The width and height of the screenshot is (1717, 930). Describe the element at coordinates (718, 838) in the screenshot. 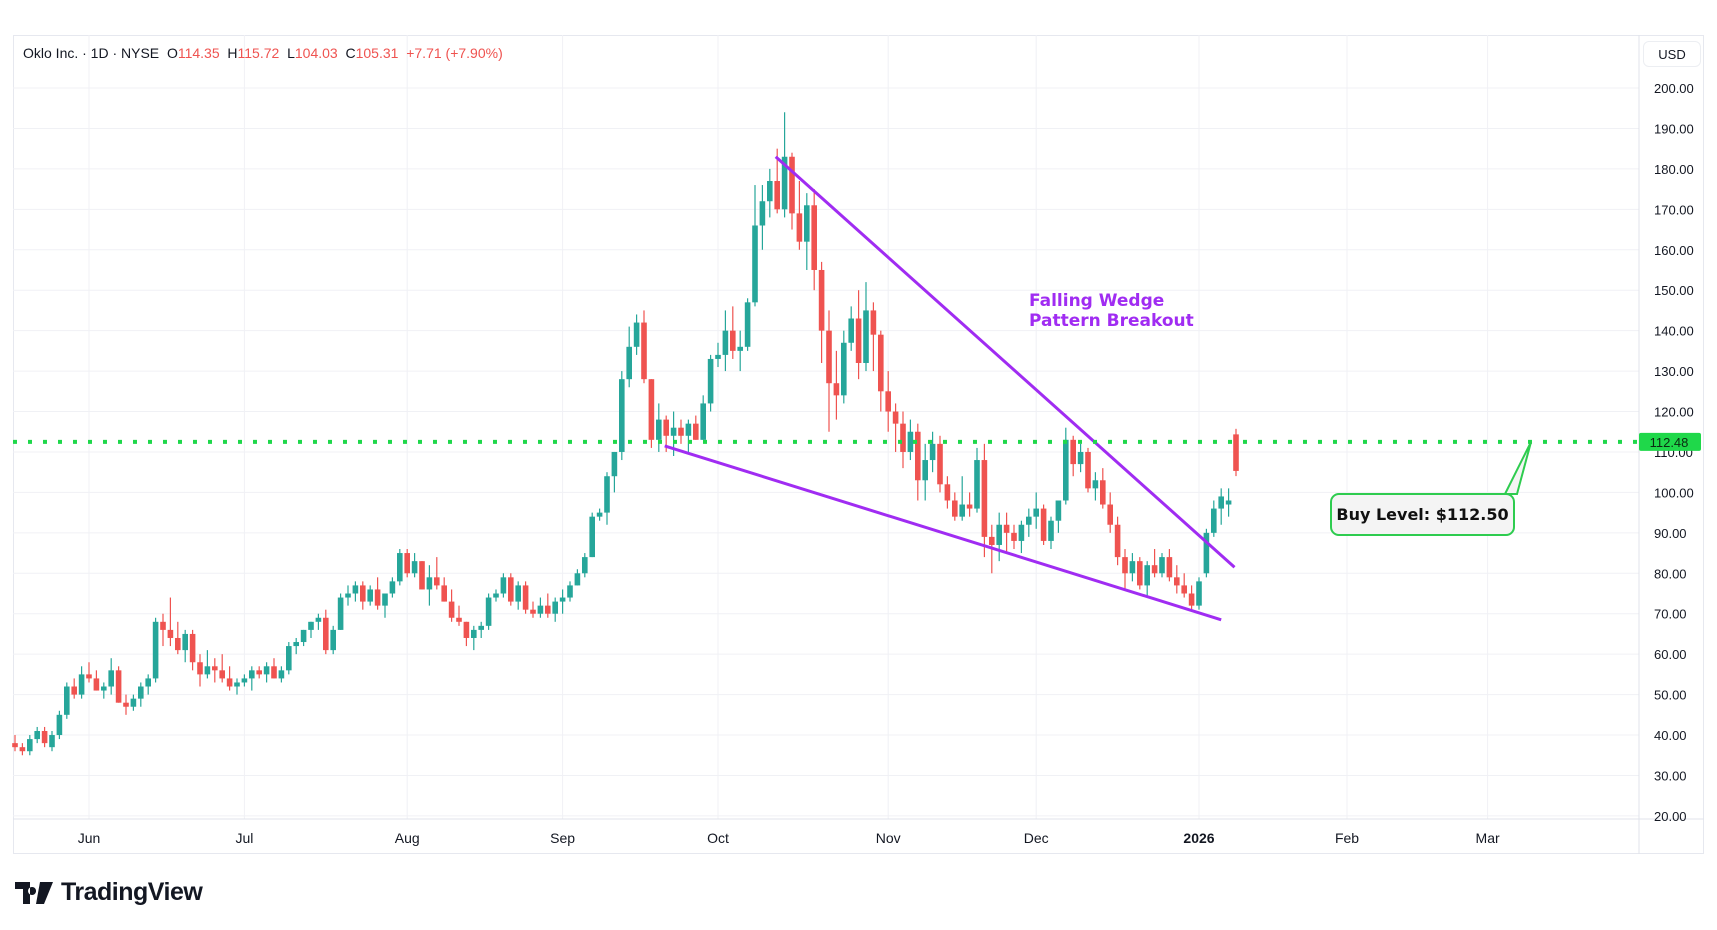

I see `x-tick-label: Oct` at that location.